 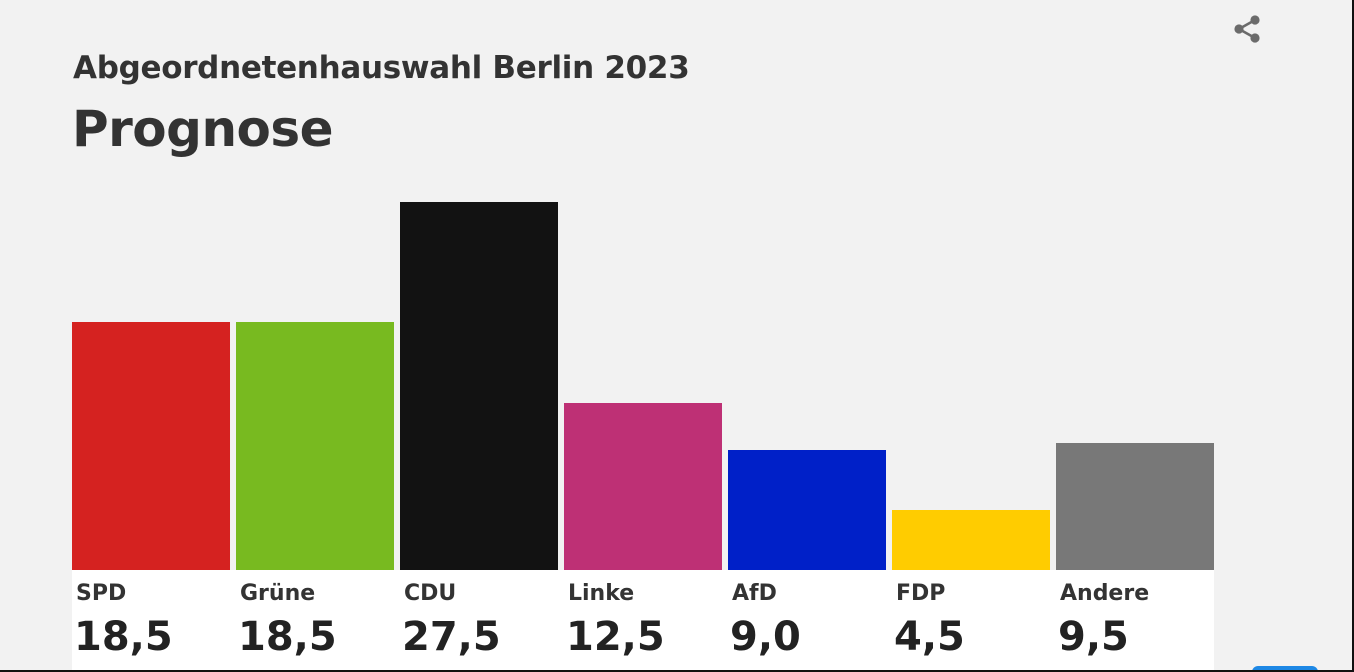 What do you see at coordinates (203, 129) in the screenshot?
I see `chart-title: Prognose` at bounding box center [203, 129].